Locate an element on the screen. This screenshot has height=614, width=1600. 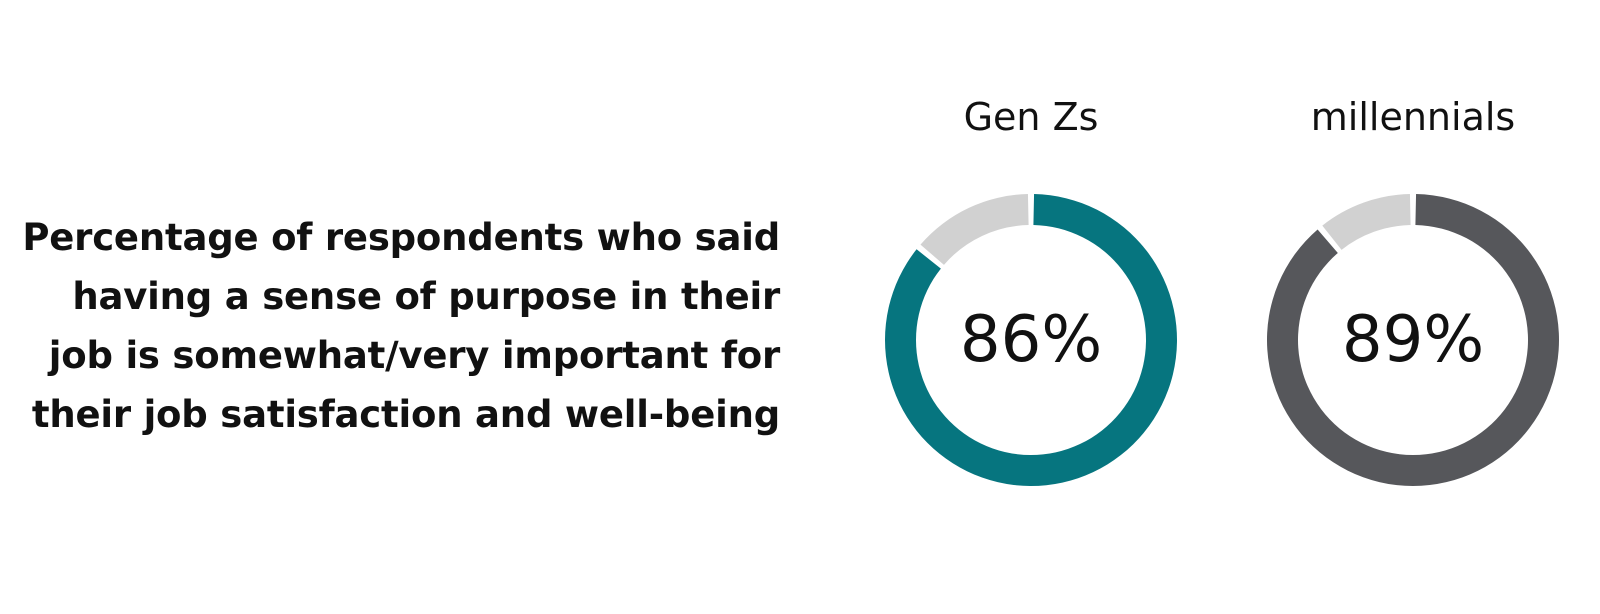
donut-value-label: 89% is located at coordinates (1413, 340).